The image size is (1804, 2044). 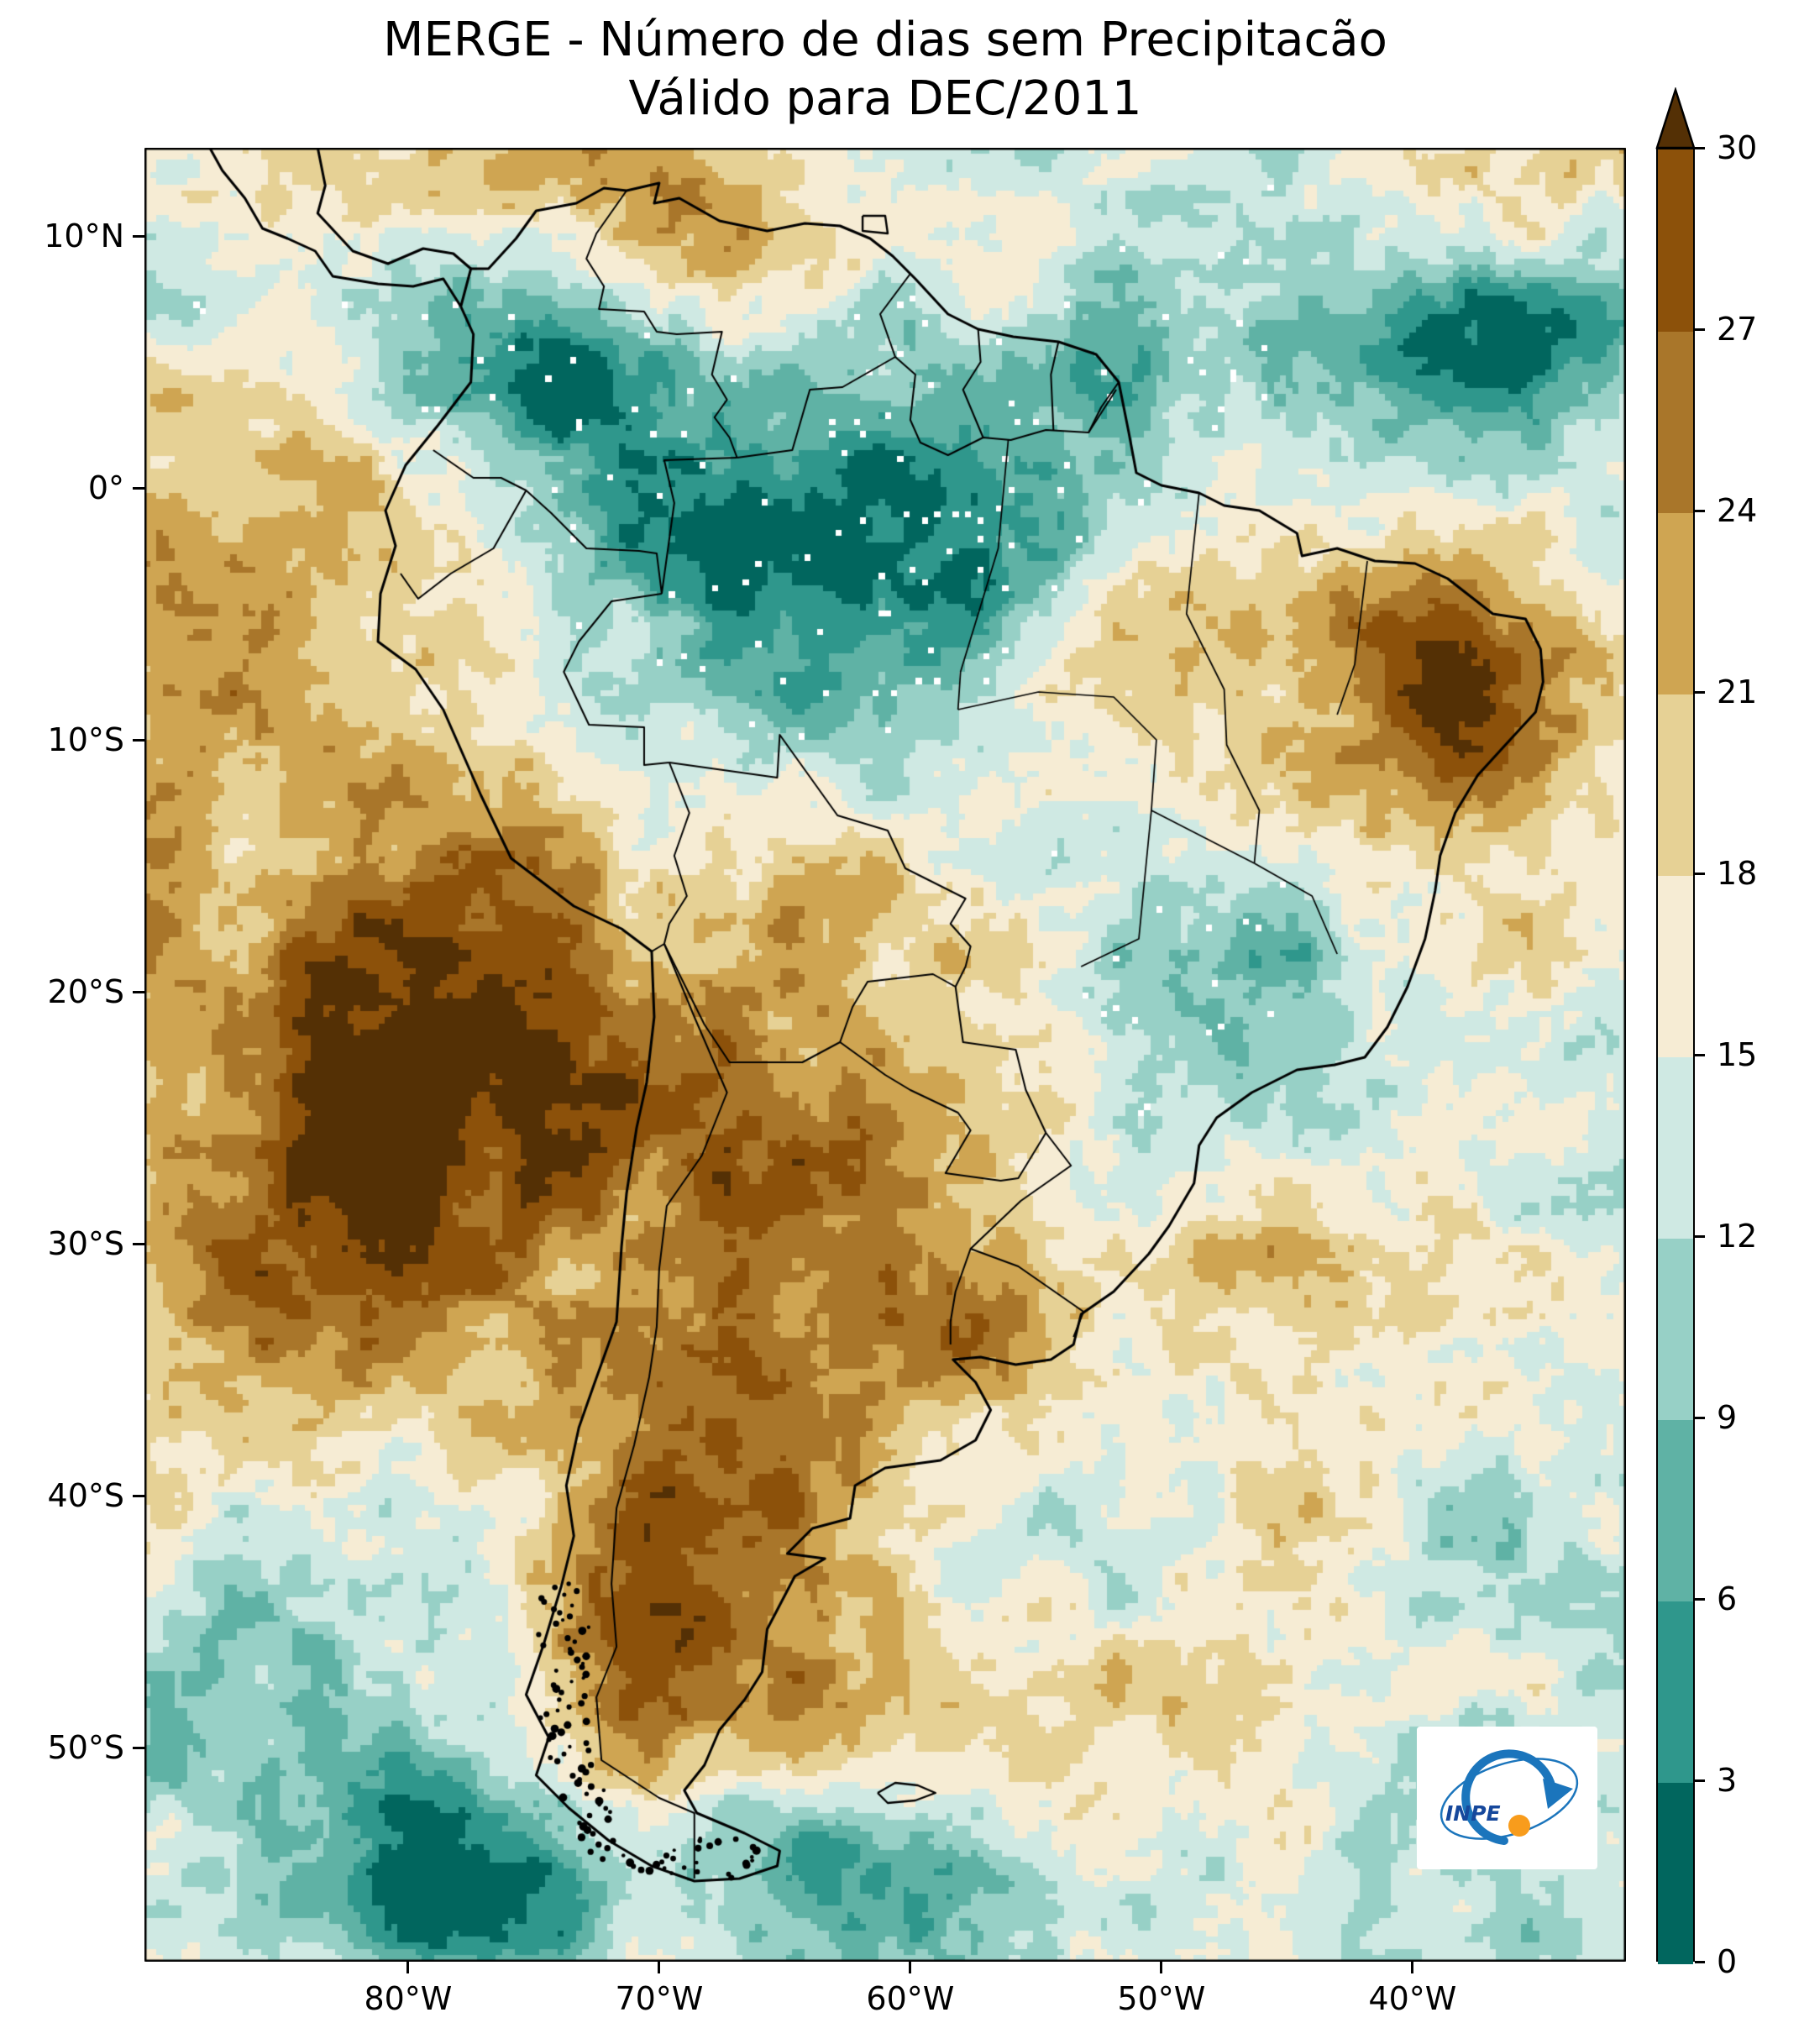 I want to click on colorbar-tick-label: 9, so click(x=1727, y=1417).